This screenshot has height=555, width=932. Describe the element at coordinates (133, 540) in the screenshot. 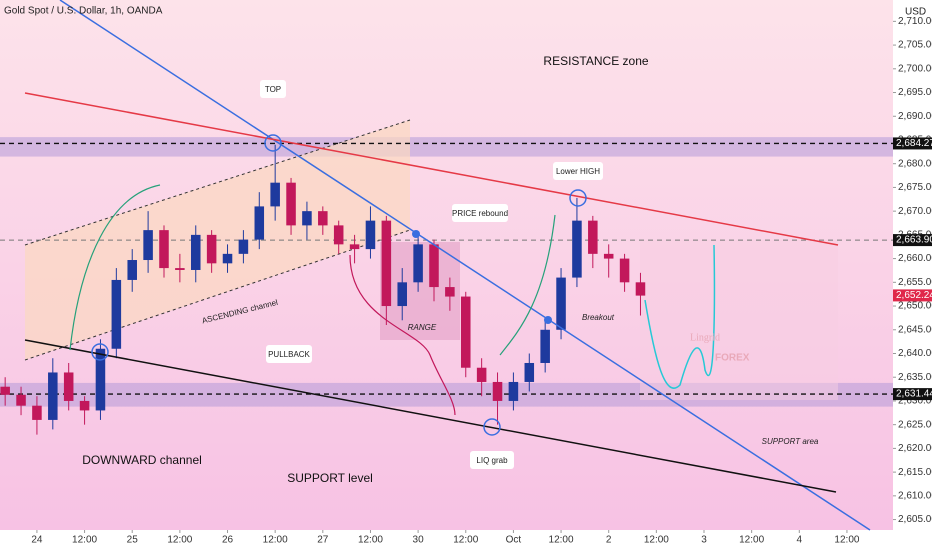

I see `x-tick-label: 25` at that location.